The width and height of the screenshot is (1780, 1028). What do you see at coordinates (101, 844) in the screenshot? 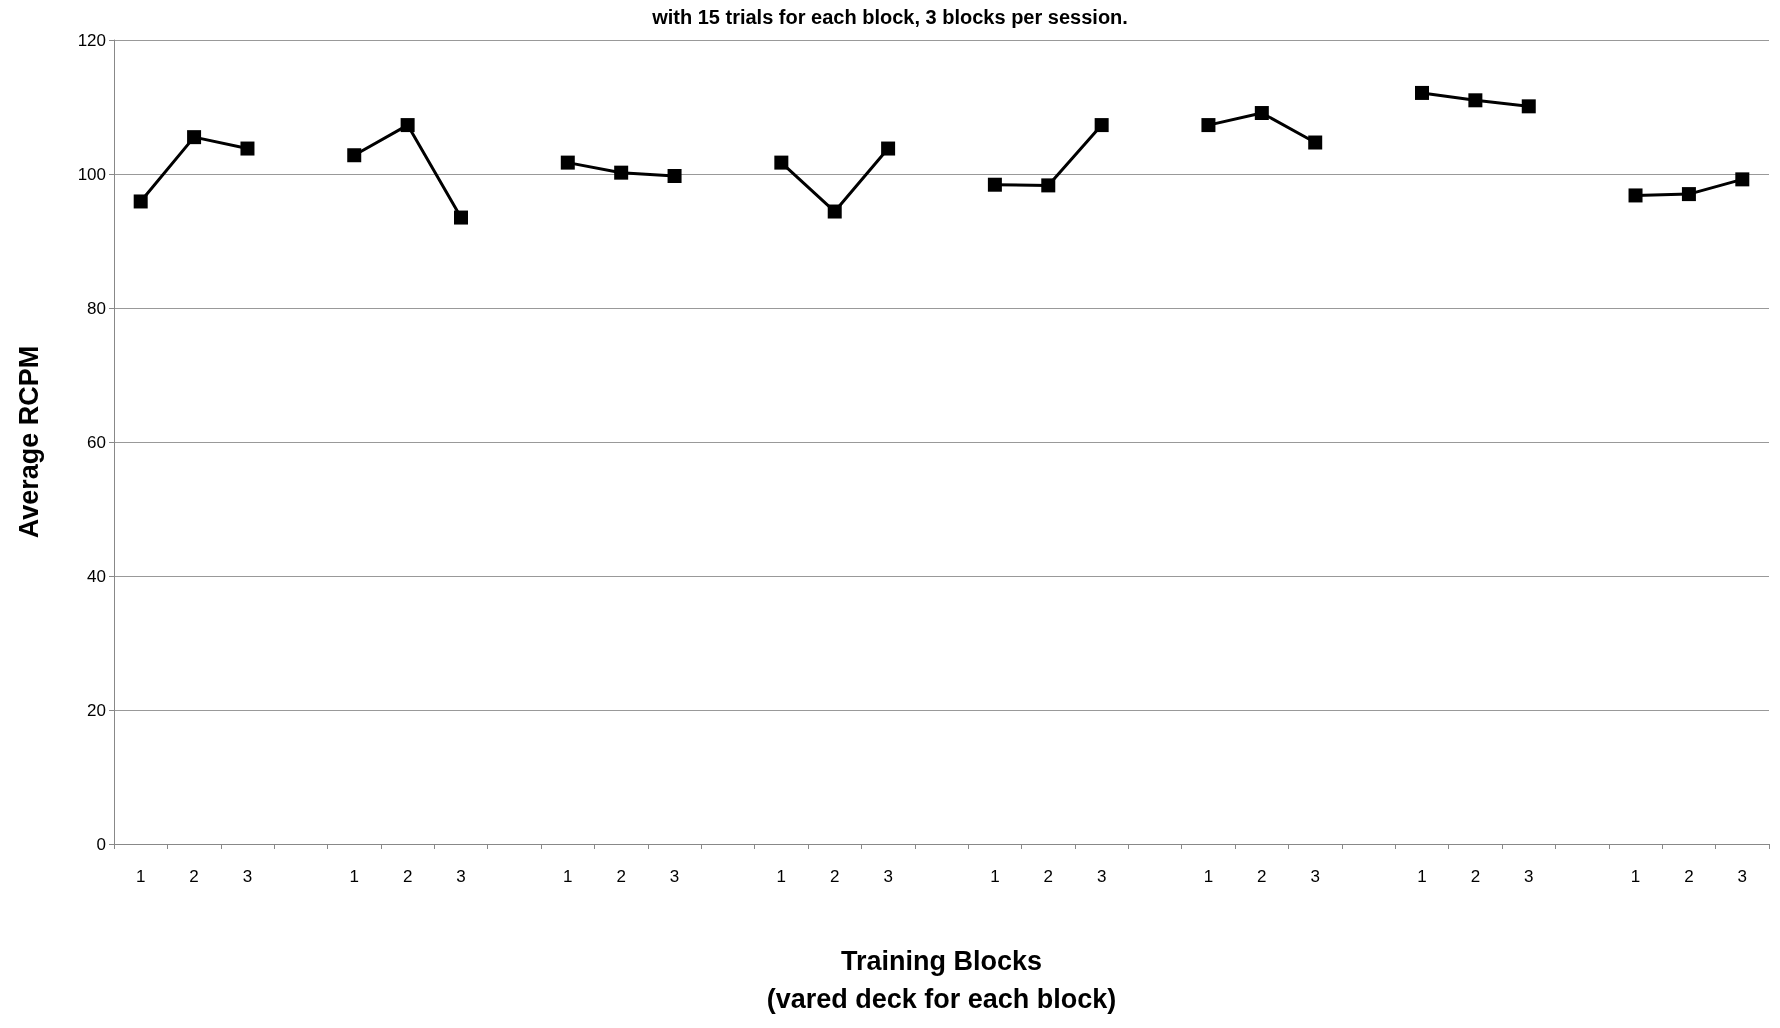
I see `y-tick-label: 0` at bounding box center [101, 844].